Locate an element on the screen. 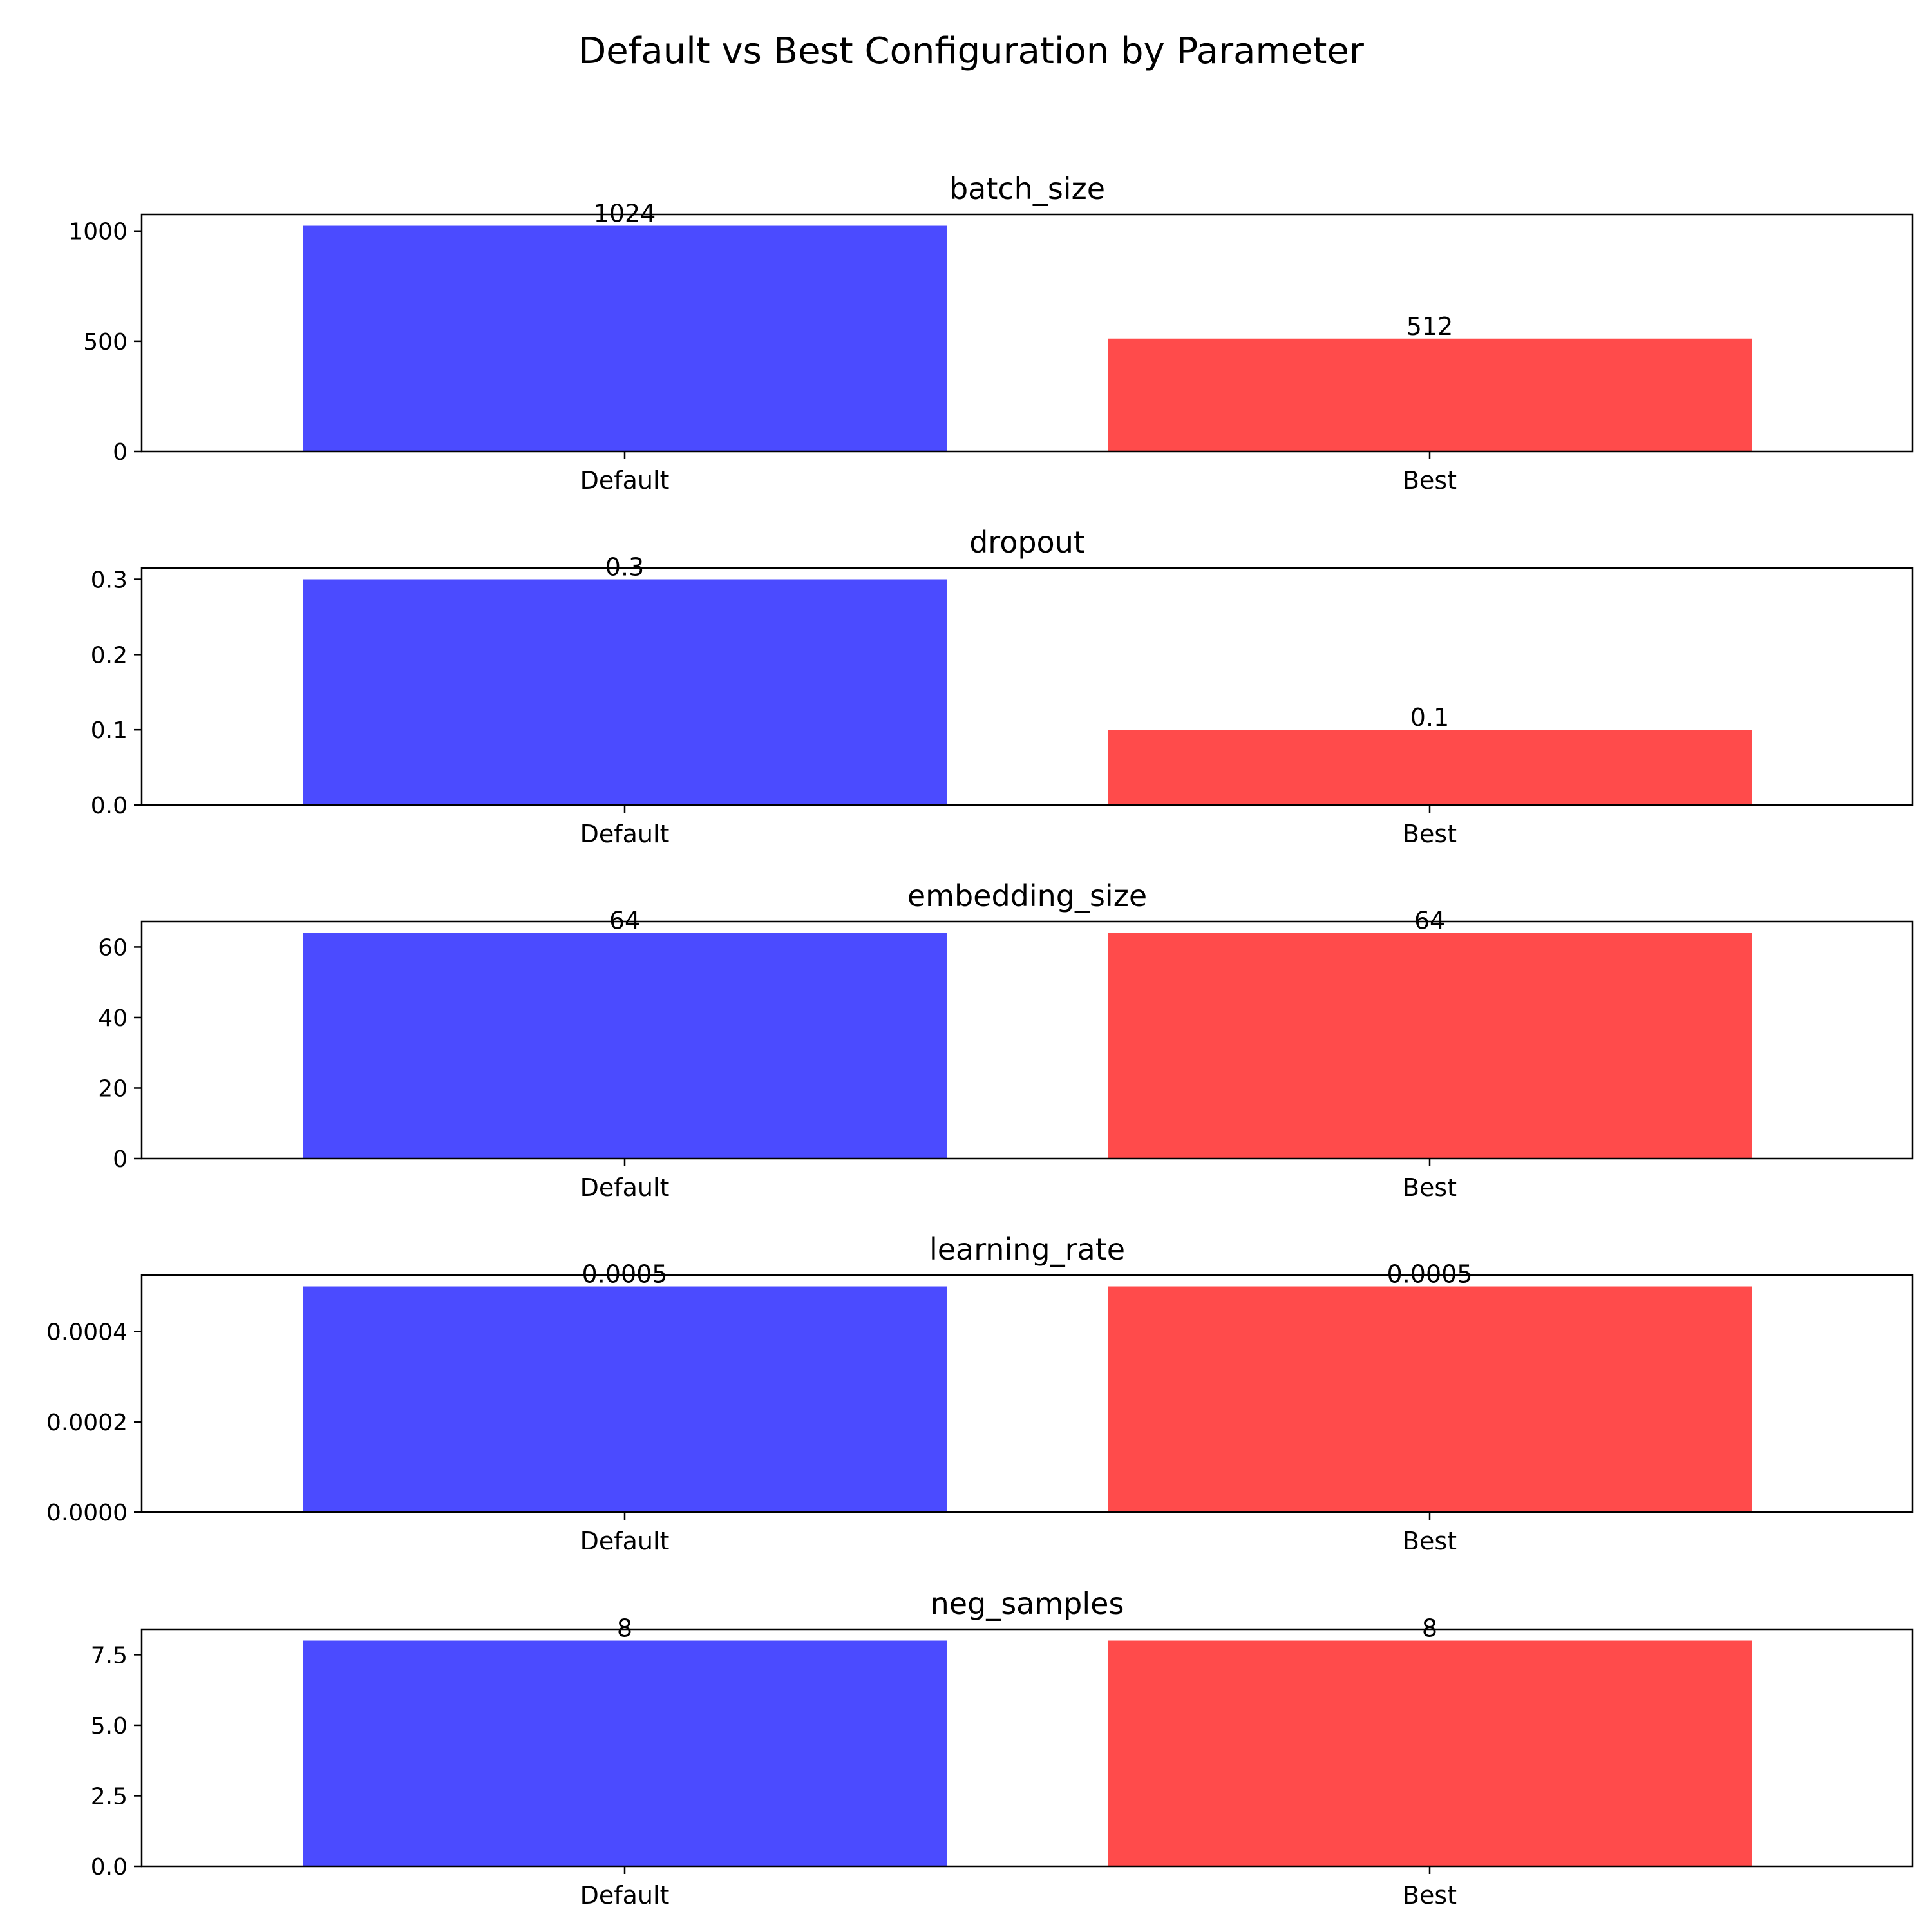  y-tick-label: 7.5 is located at coordinates (109, 1655).